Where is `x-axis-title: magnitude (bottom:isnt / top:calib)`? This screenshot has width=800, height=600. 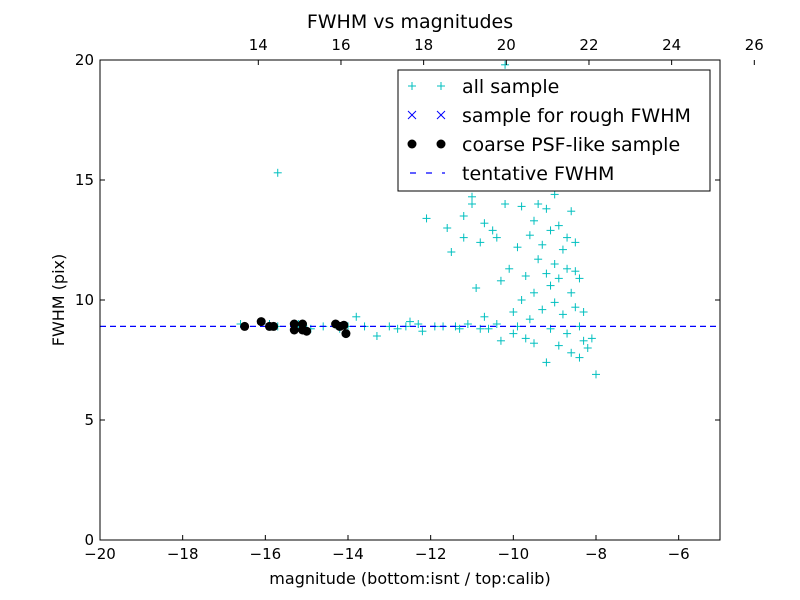
x-axis-title: magnitude (bottom:isnt / top:calib) is located at coordinates (409, 578).